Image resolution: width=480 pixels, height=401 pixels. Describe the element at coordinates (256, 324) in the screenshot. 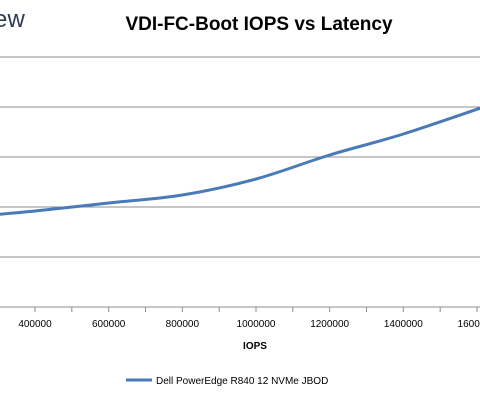

I see `x-tick-label: 1000000` at that location.